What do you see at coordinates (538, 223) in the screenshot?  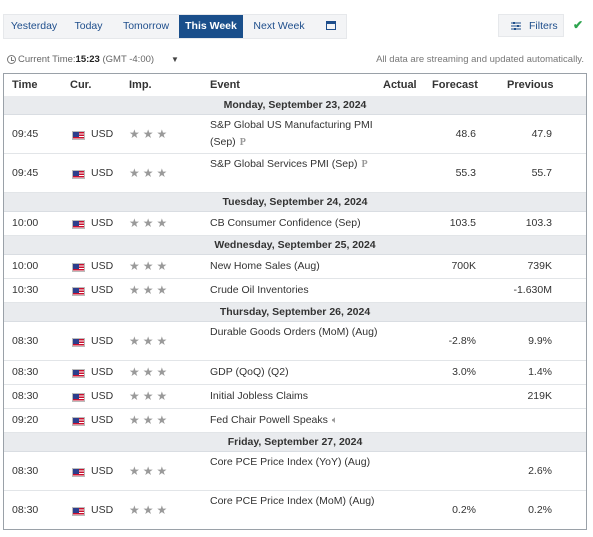 I see `event-previous: 103.3` at bounding box center [538, 223].